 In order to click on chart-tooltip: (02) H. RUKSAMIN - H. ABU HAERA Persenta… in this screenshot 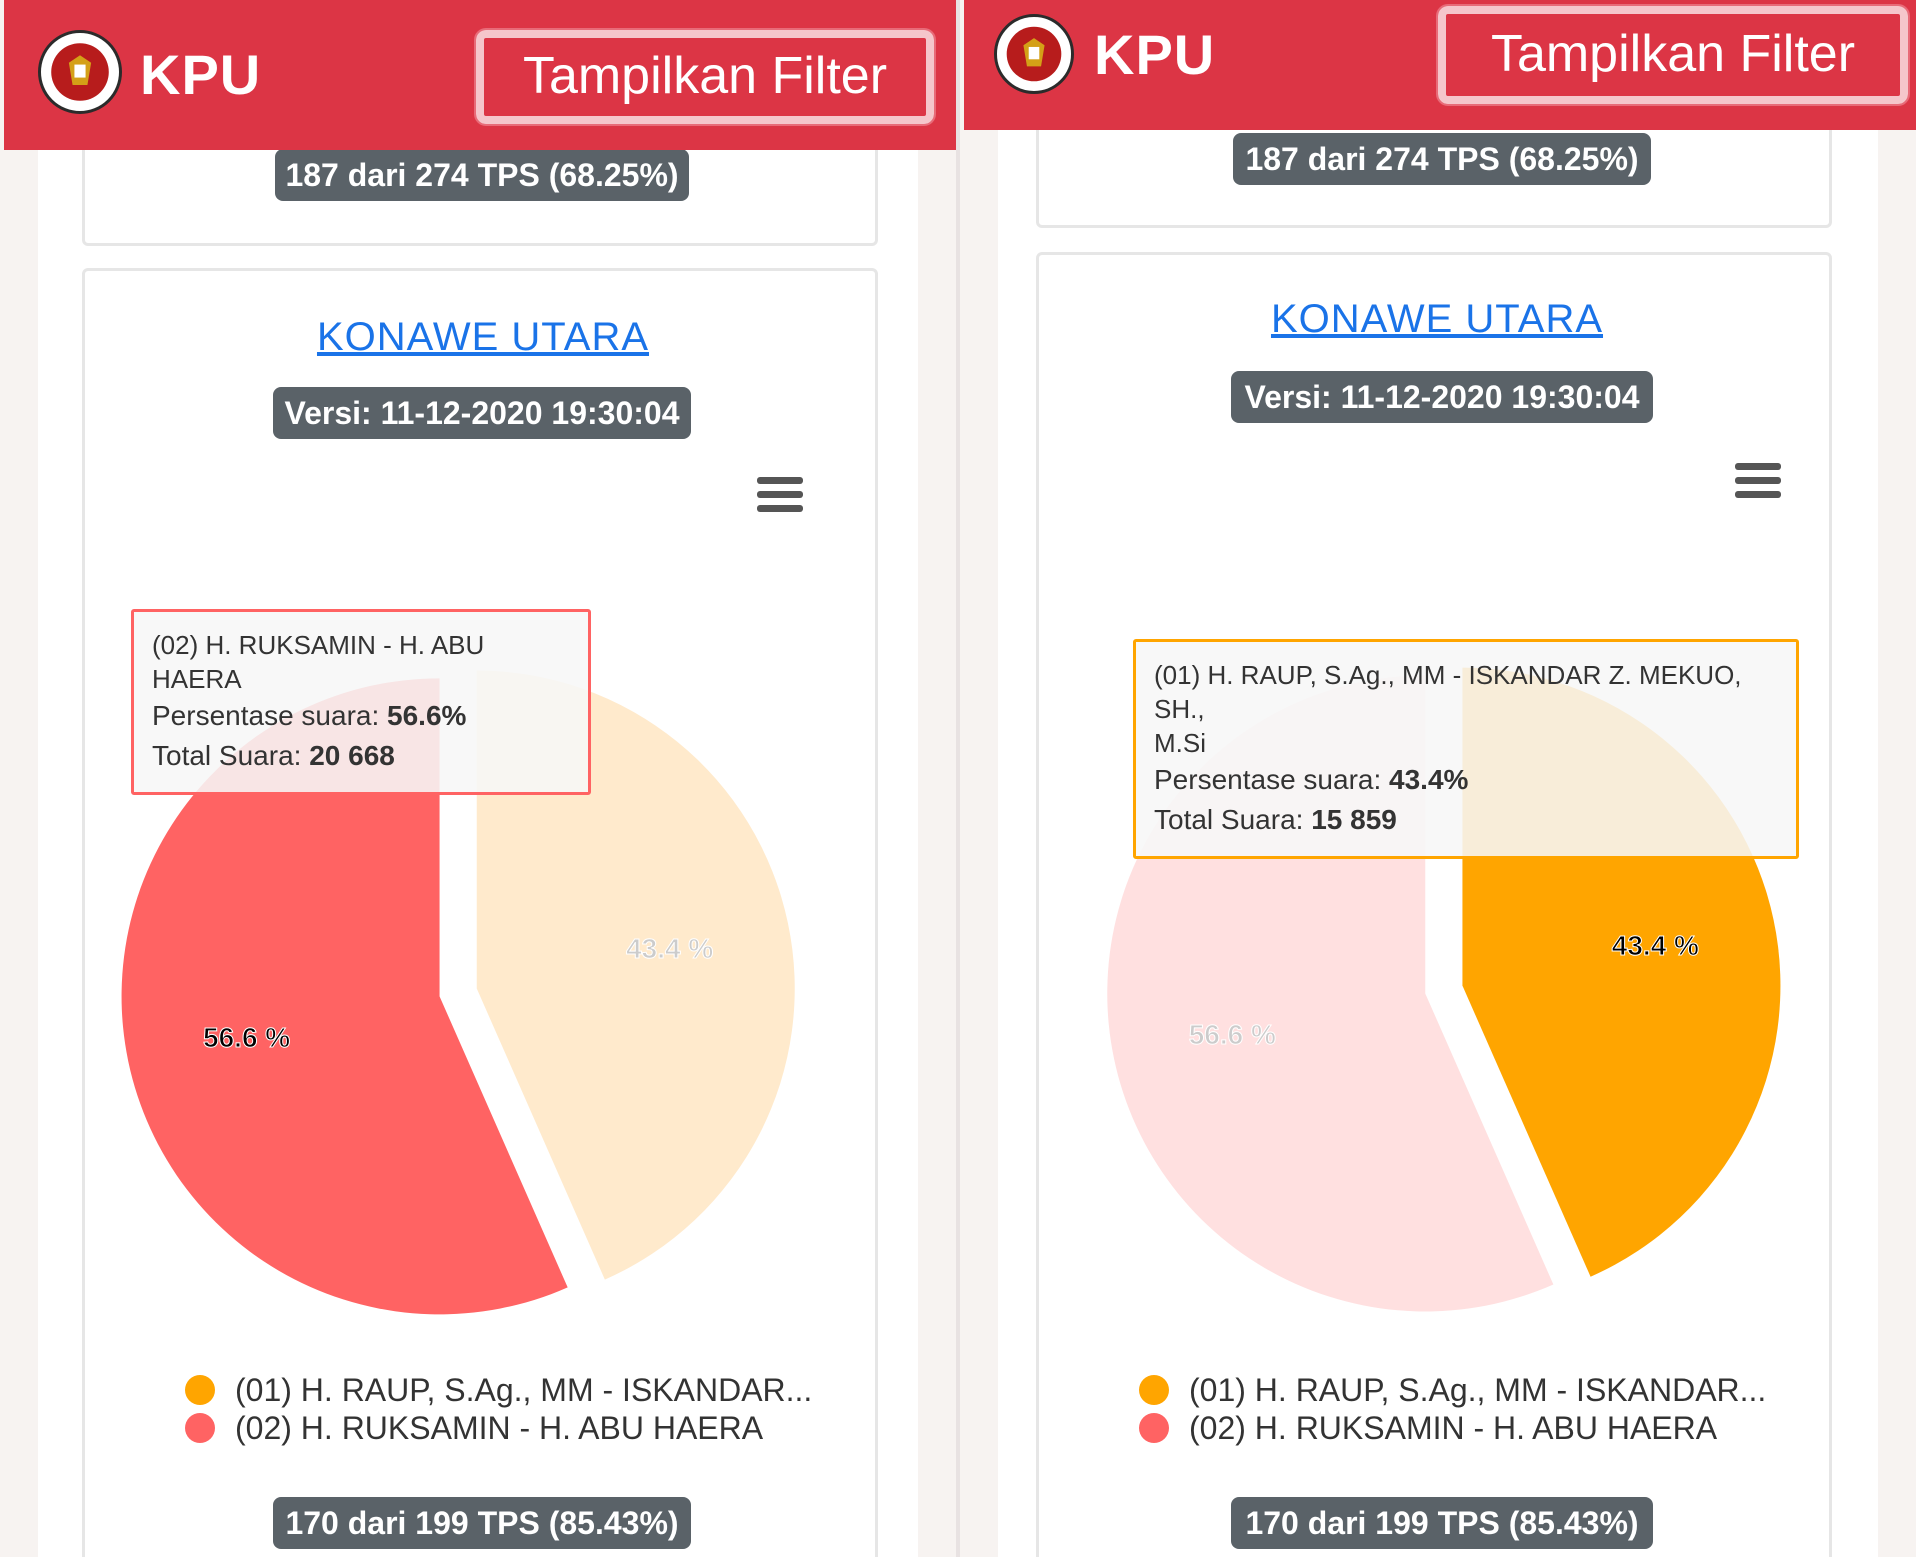, I will do `click(361, 702)`.